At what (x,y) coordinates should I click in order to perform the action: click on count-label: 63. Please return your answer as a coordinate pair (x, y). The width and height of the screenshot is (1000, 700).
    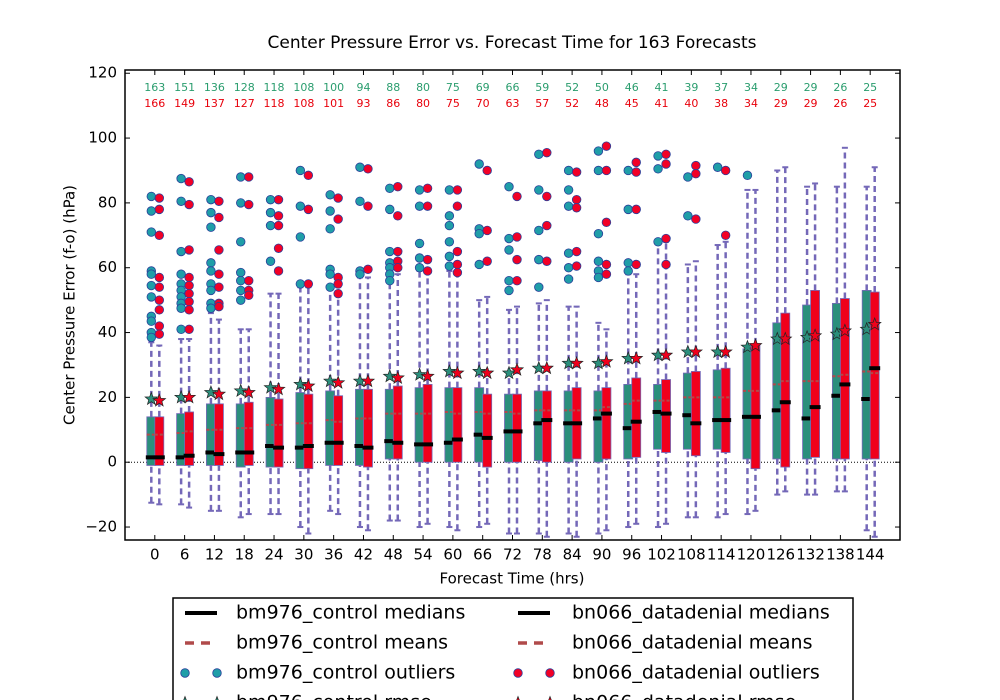
    Looking at the image, I should click on (513, 103).